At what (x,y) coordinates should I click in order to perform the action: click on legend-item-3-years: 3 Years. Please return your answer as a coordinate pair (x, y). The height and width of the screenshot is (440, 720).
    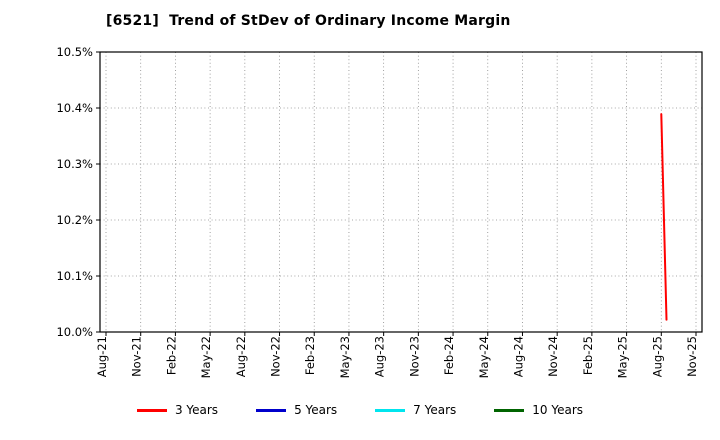
    Looking at the image, I should click on (177, 410).